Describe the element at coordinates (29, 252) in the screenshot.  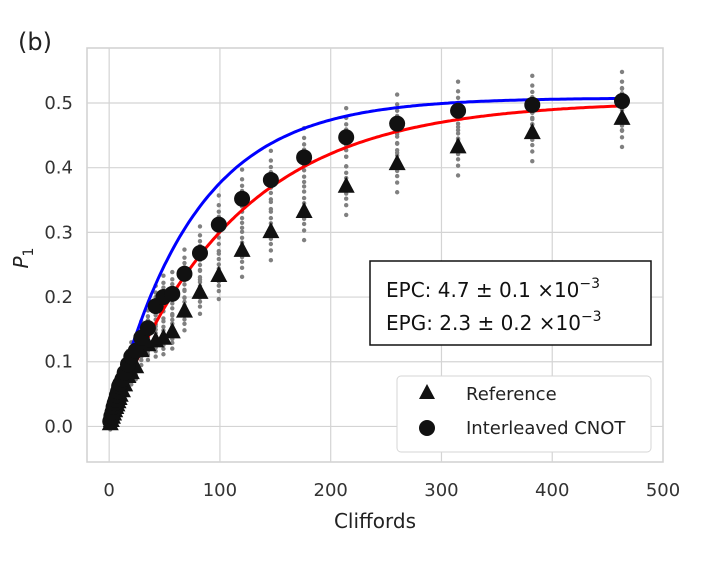
I see `y-axis-label-subscript: 1` at that location.